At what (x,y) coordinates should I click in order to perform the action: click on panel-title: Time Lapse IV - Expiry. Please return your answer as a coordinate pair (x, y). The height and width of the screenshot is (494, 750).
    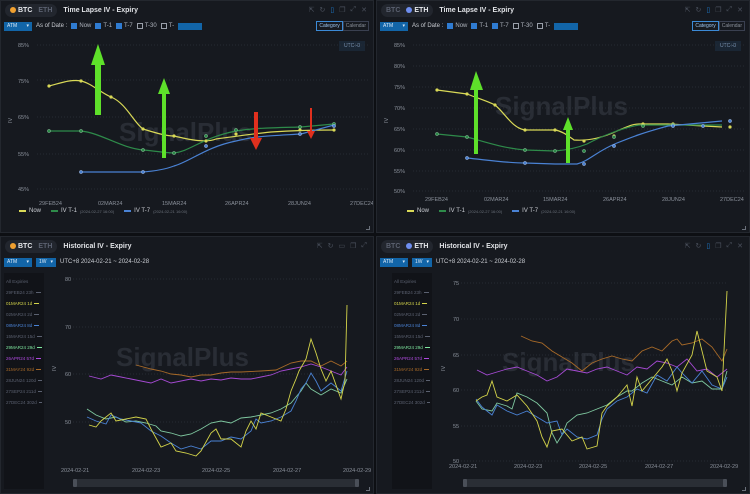
    Looking at the image, I should click on (100, 10).